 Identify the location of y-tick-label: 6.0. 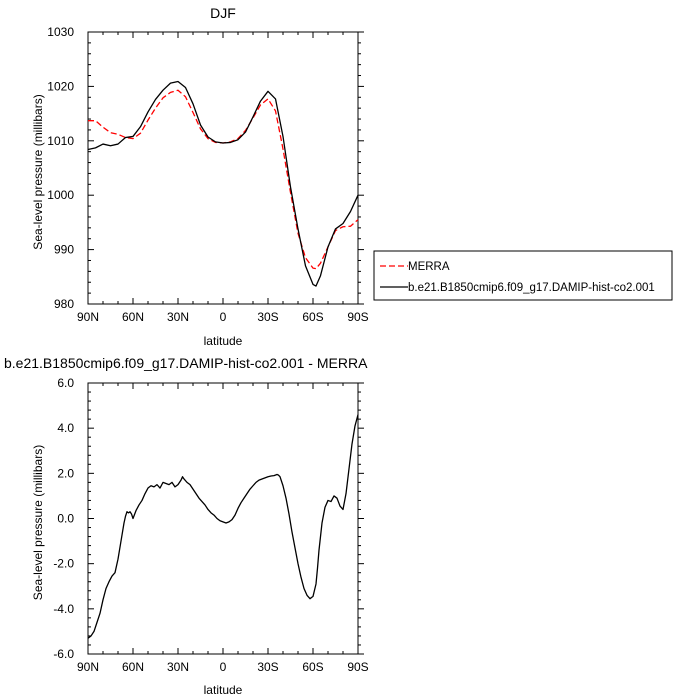
(65, 383).